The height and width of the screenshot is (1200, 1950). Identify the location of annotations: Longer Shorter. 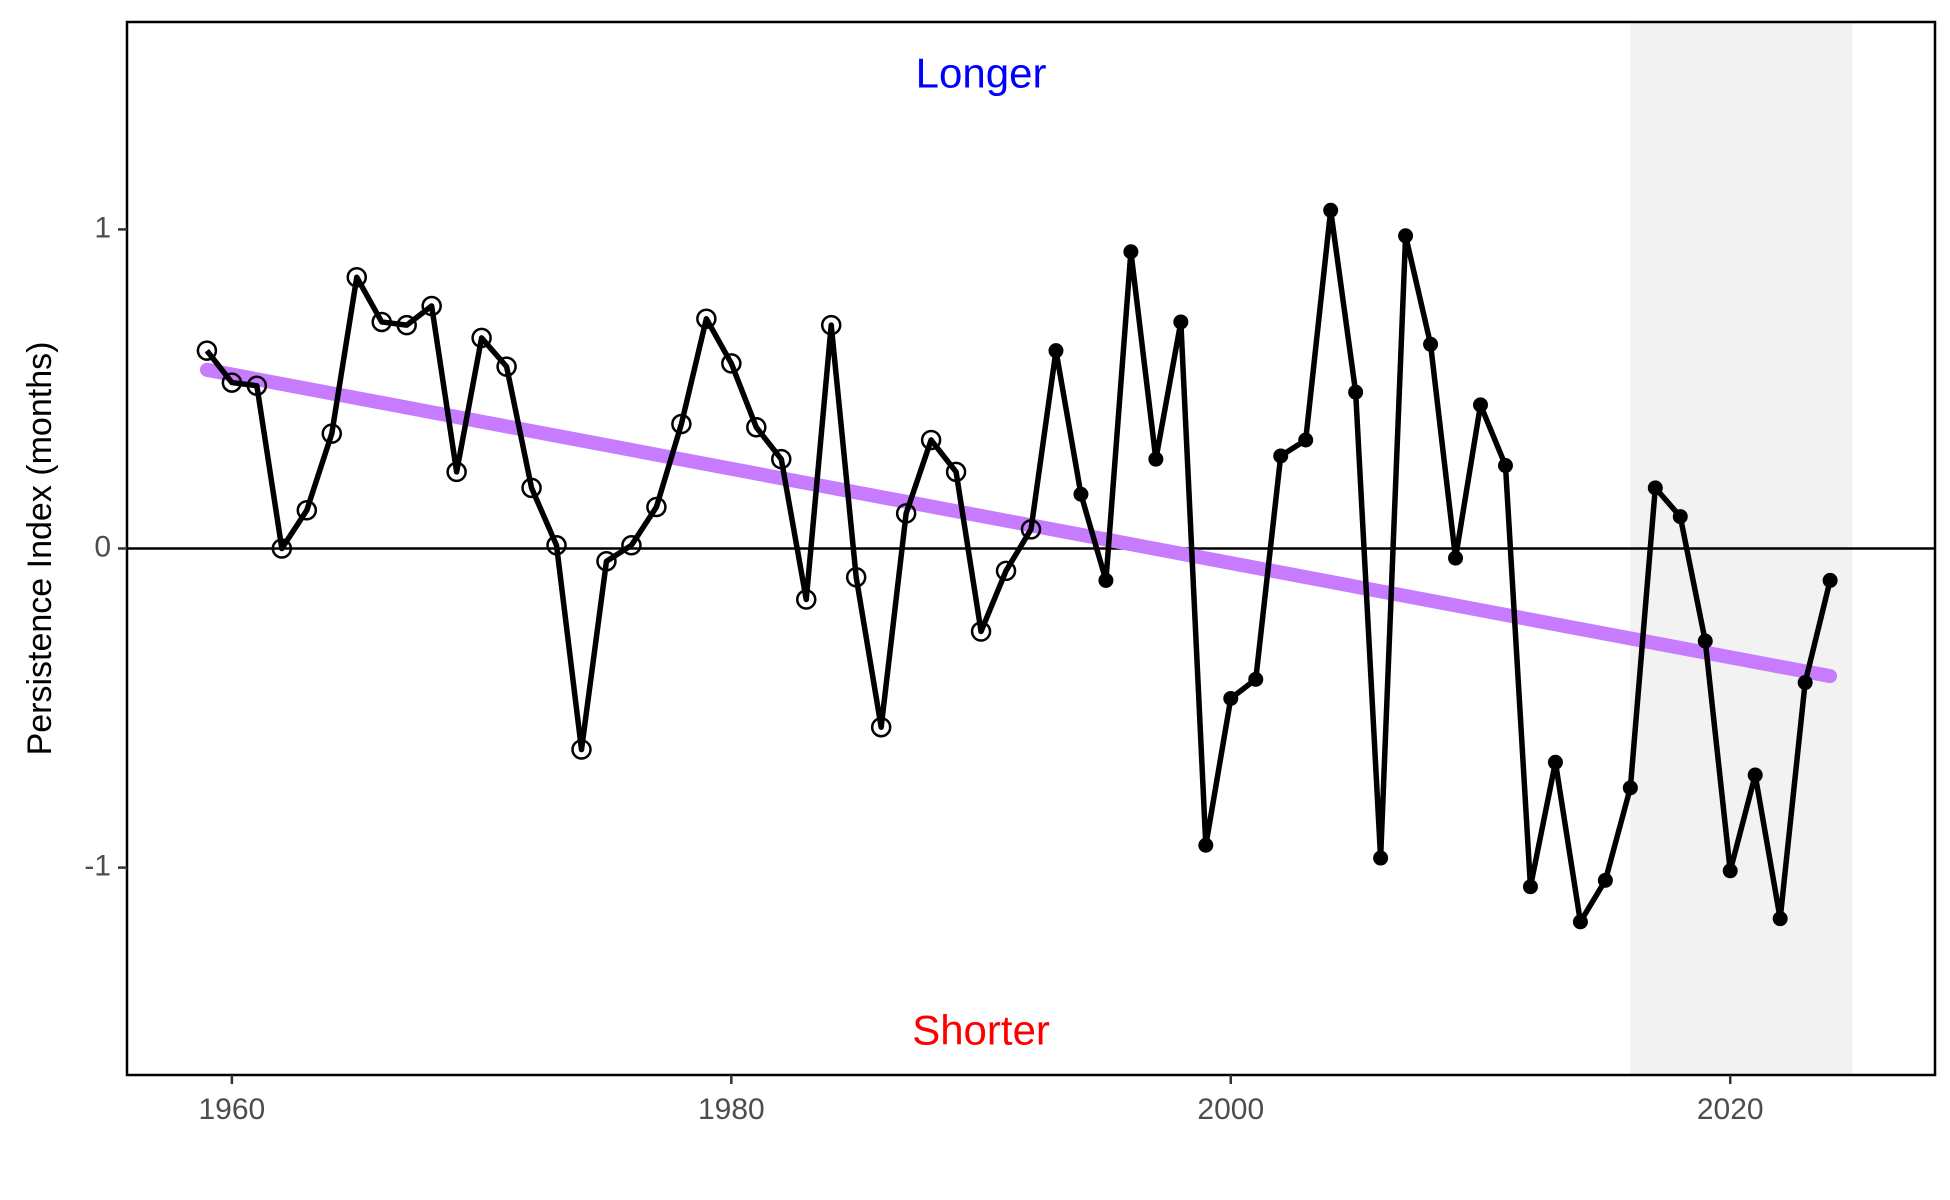
(981, 551).